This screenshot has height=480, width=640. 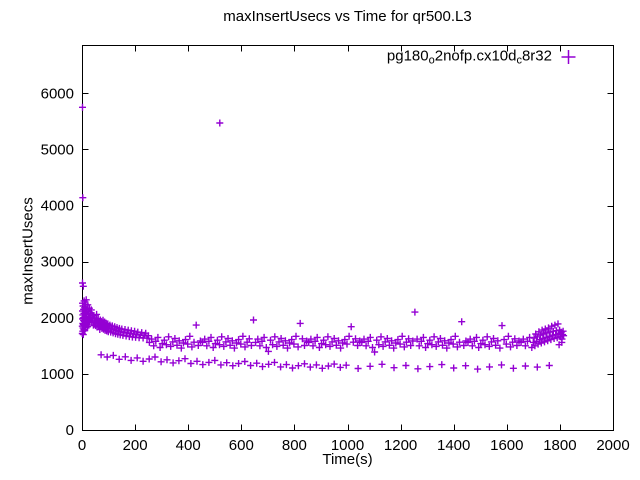 I want to click on y-tick-label: 0, so click(x=70, y=430).